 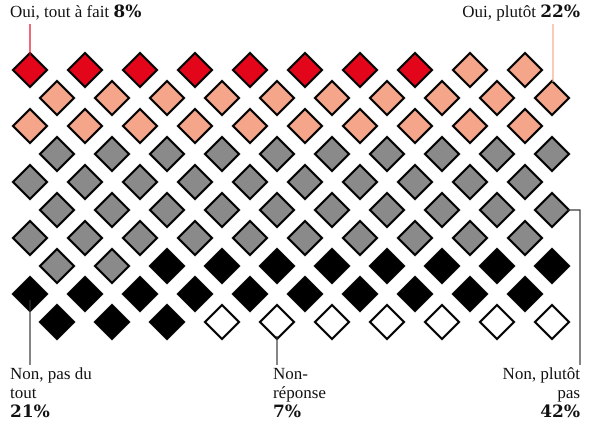 I want to click on category-label: Non-réponse, so click(x=299, y=383).